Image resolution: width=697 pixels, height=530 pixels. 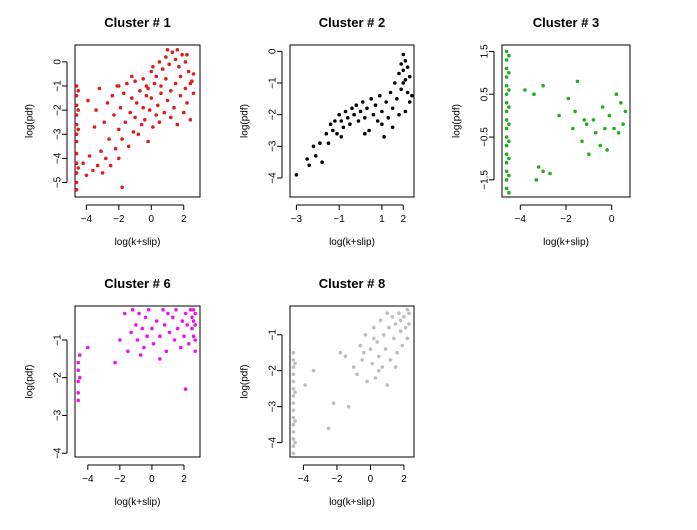 I want to click on y-tick-label: 0, so click(x=58, y=62).